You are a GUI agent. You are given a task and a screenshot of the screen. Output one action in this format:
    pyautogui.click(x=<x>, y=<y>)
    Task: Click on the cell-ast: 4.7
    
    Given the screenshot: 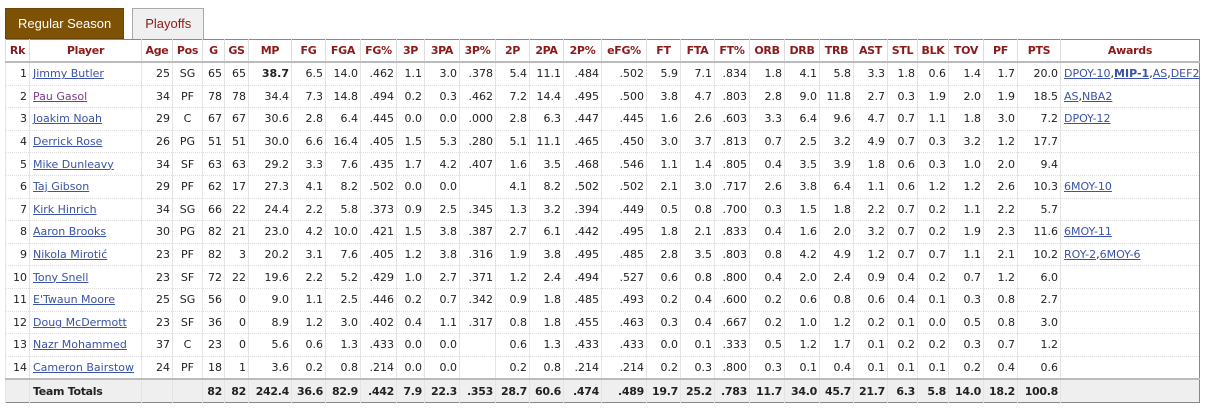 What is the action you would take?
    pyautogui.click(x=870, y=119)
    